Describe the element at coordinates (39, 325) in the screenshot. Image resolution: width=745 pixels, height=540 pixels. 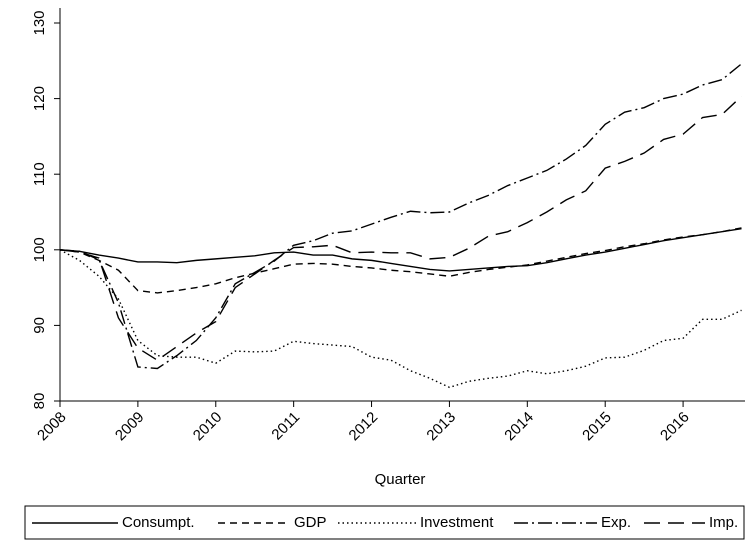
I see `y-tick-label: 90` at that location.